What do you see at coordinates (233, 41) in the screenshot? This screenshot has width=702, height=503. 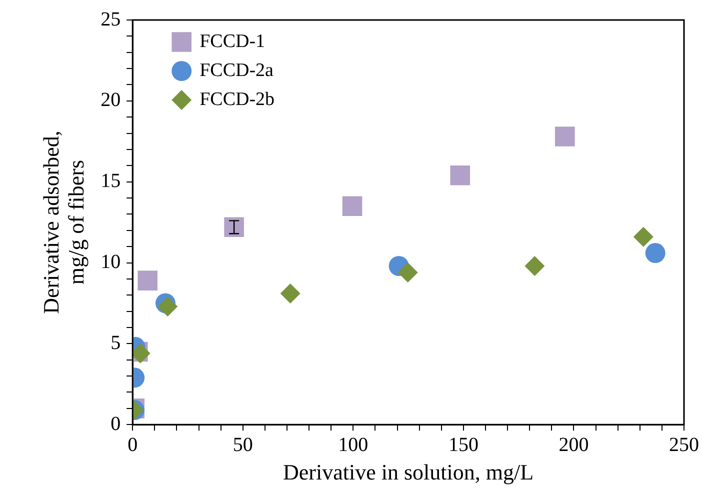 I see `legend-label: FCCD-1` at bounding box center [233, 41].